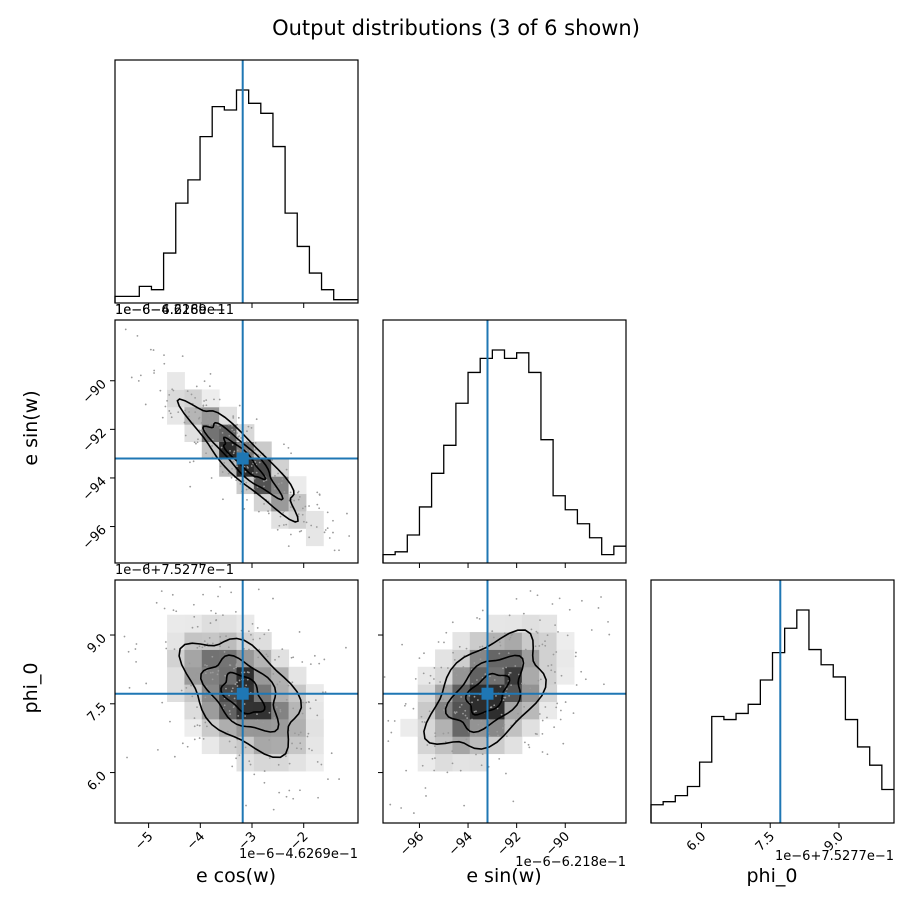 The width and height of the screenshot is (912, 912). Describe the element at coordinates (244, 458) in the screenshot. I see `contour-line` at that location.